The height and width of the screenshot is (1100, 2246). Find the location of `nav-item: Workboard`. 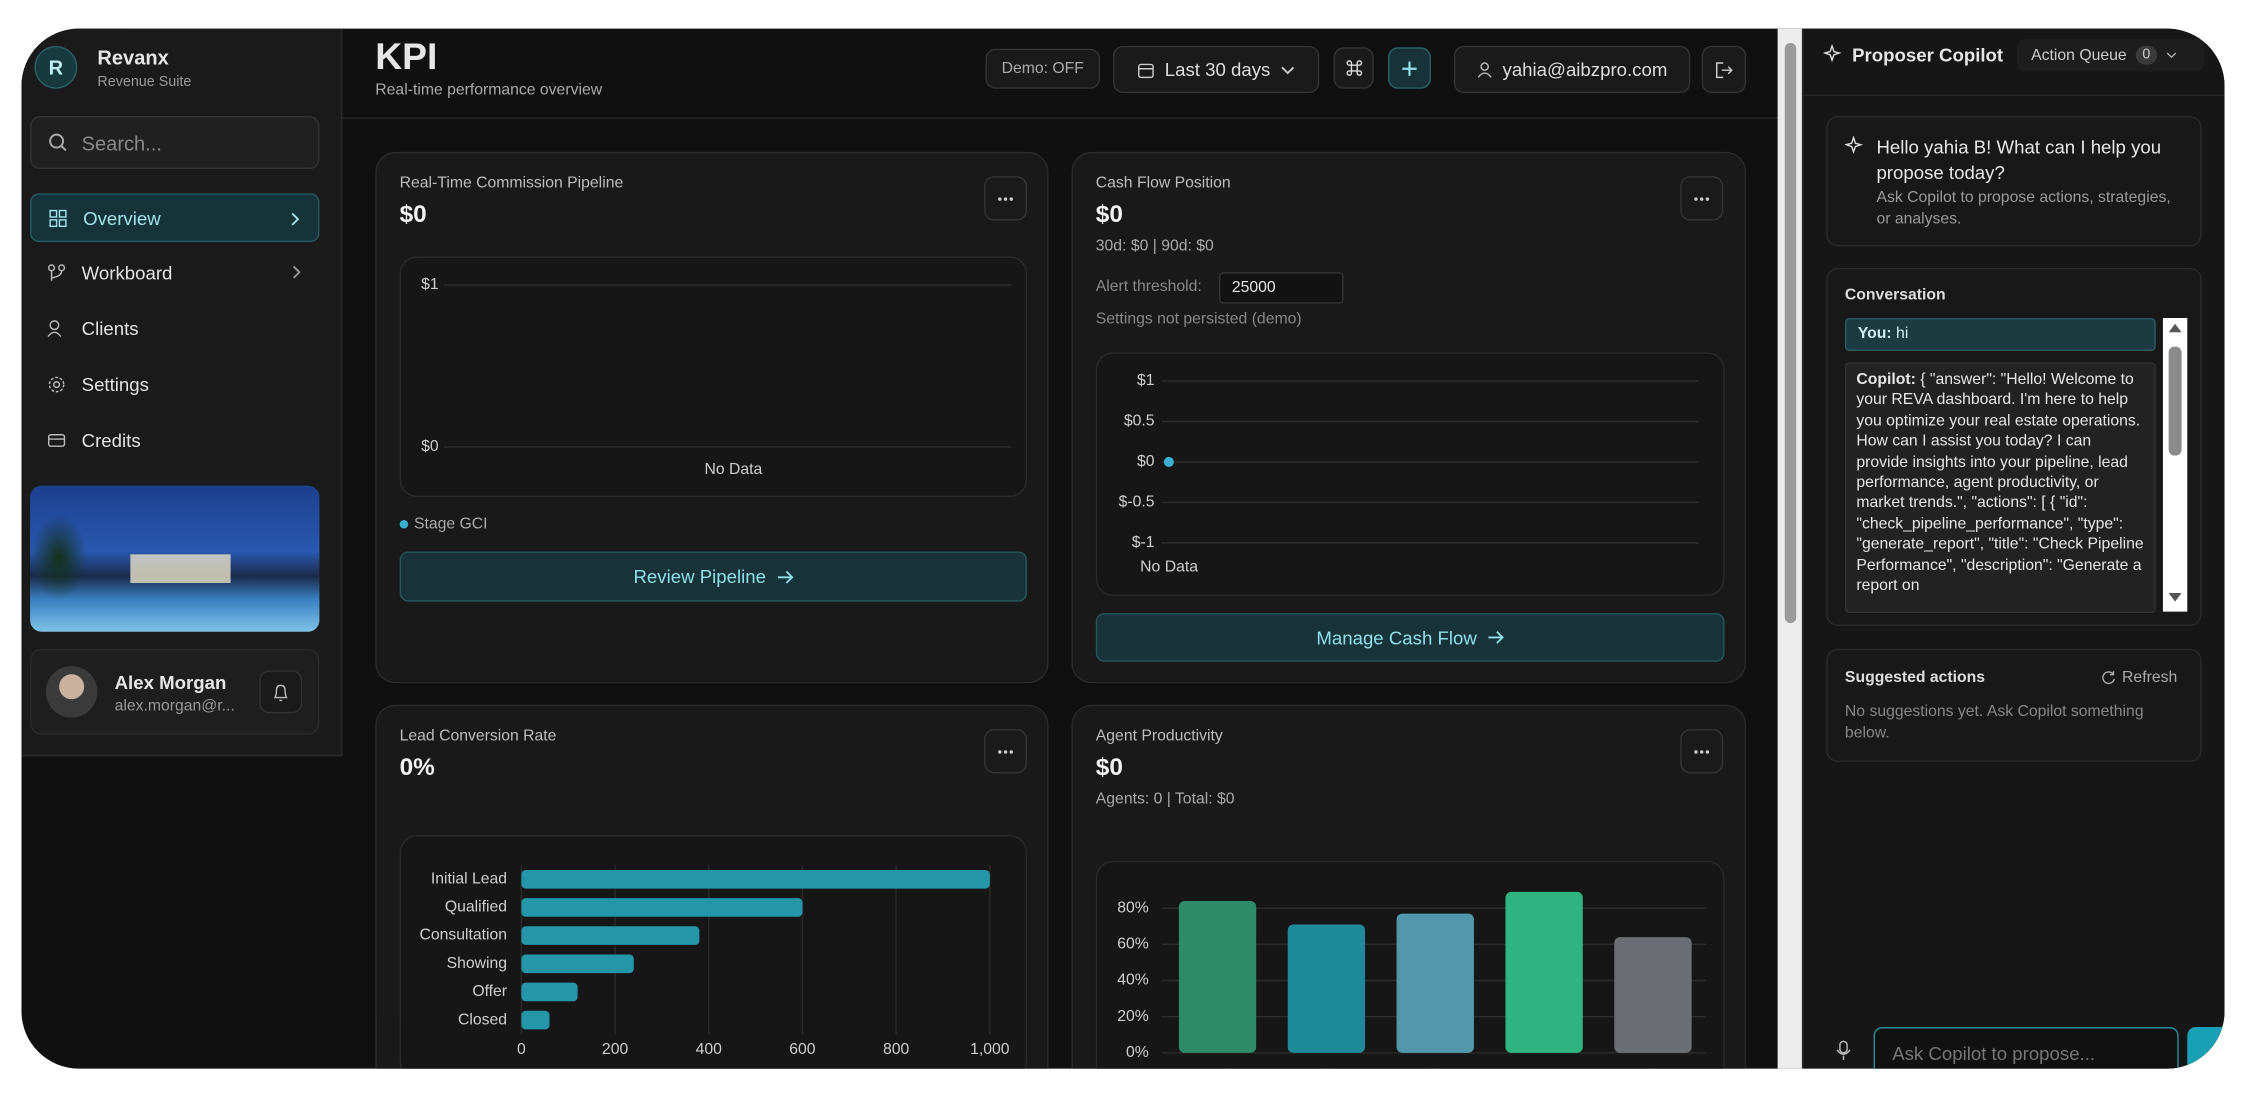

nav-item: Workboard is located at coordinates (174, 272).